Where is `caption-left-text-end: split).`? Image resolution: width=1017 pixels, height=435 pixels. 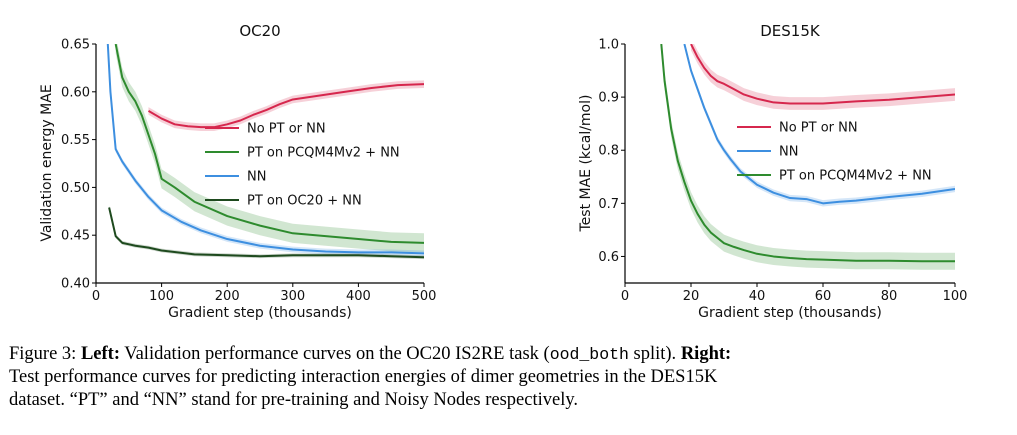 caption-left-text-end: split). is located at coordinates (654, 354).